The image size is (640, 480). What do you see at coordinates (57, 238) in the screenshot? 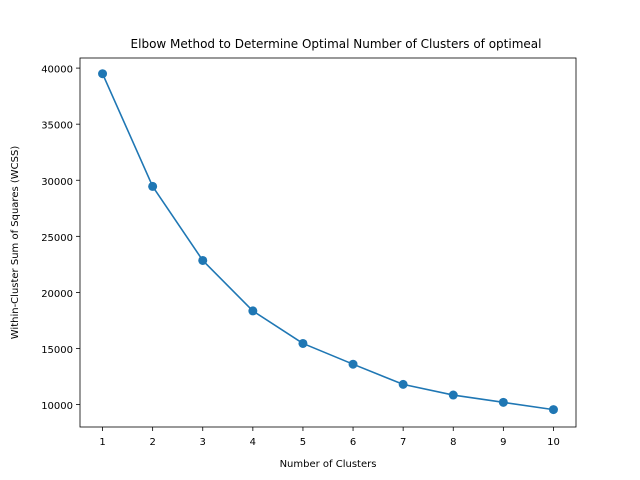
I see `y-tick-label: 25000` at bounding box center [57, 238].